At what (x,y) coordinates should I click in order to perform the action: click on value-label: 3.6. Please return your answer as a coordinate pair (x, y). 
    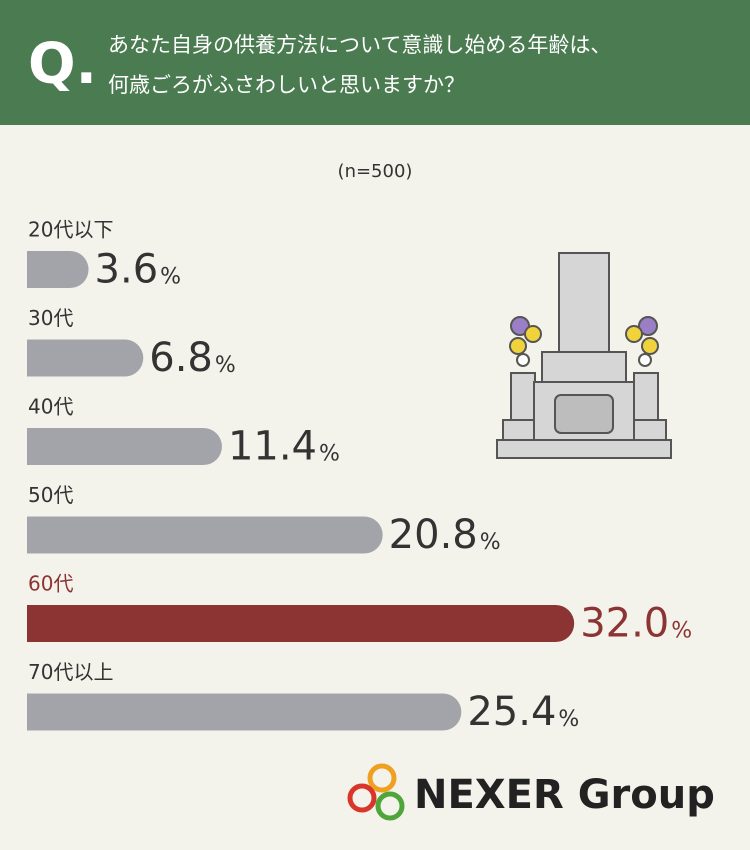
    Looking at the image, I should click on (127, 270).